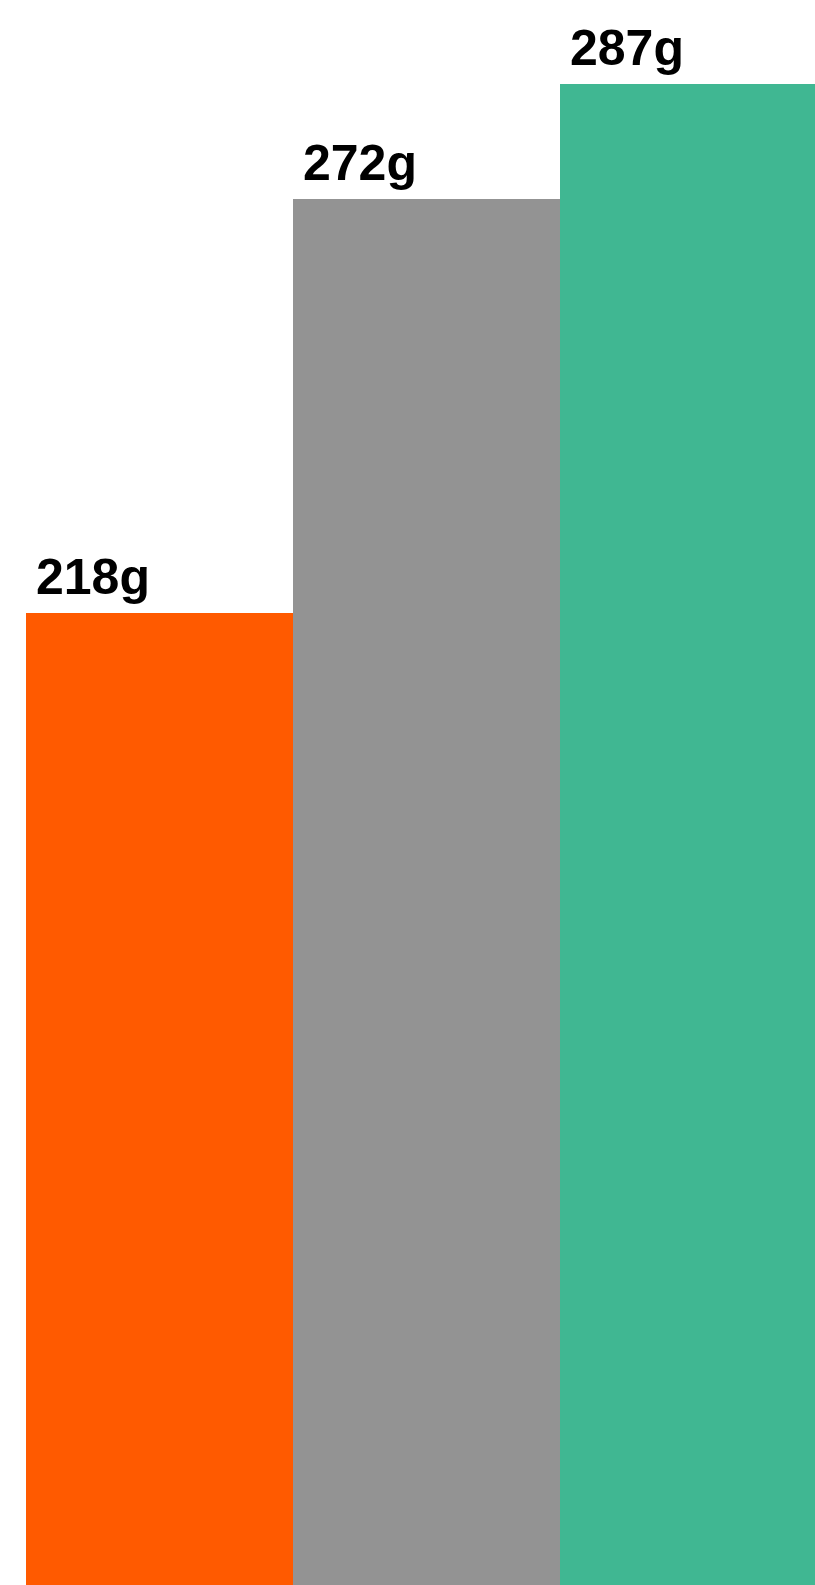 The width and height of the screenshot is (815, 1585). I want to click on data-label: 287g, so click(627, 48).